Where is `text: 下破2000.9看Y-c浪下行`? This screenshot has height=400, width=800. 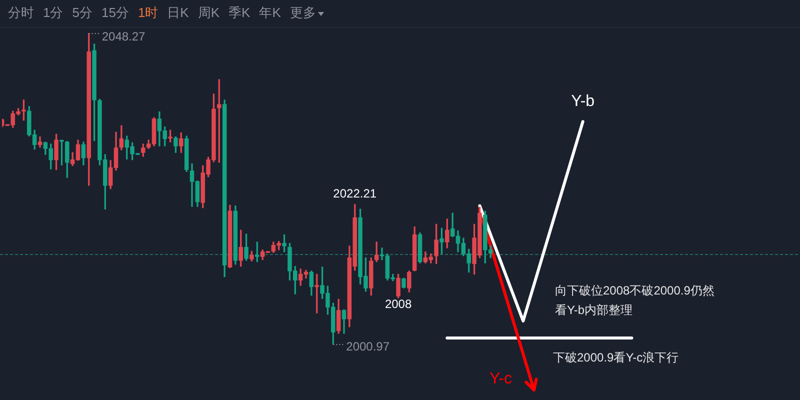 text: 下破2000.9看Y-c浪下行 is located at coordinates (616, 357).